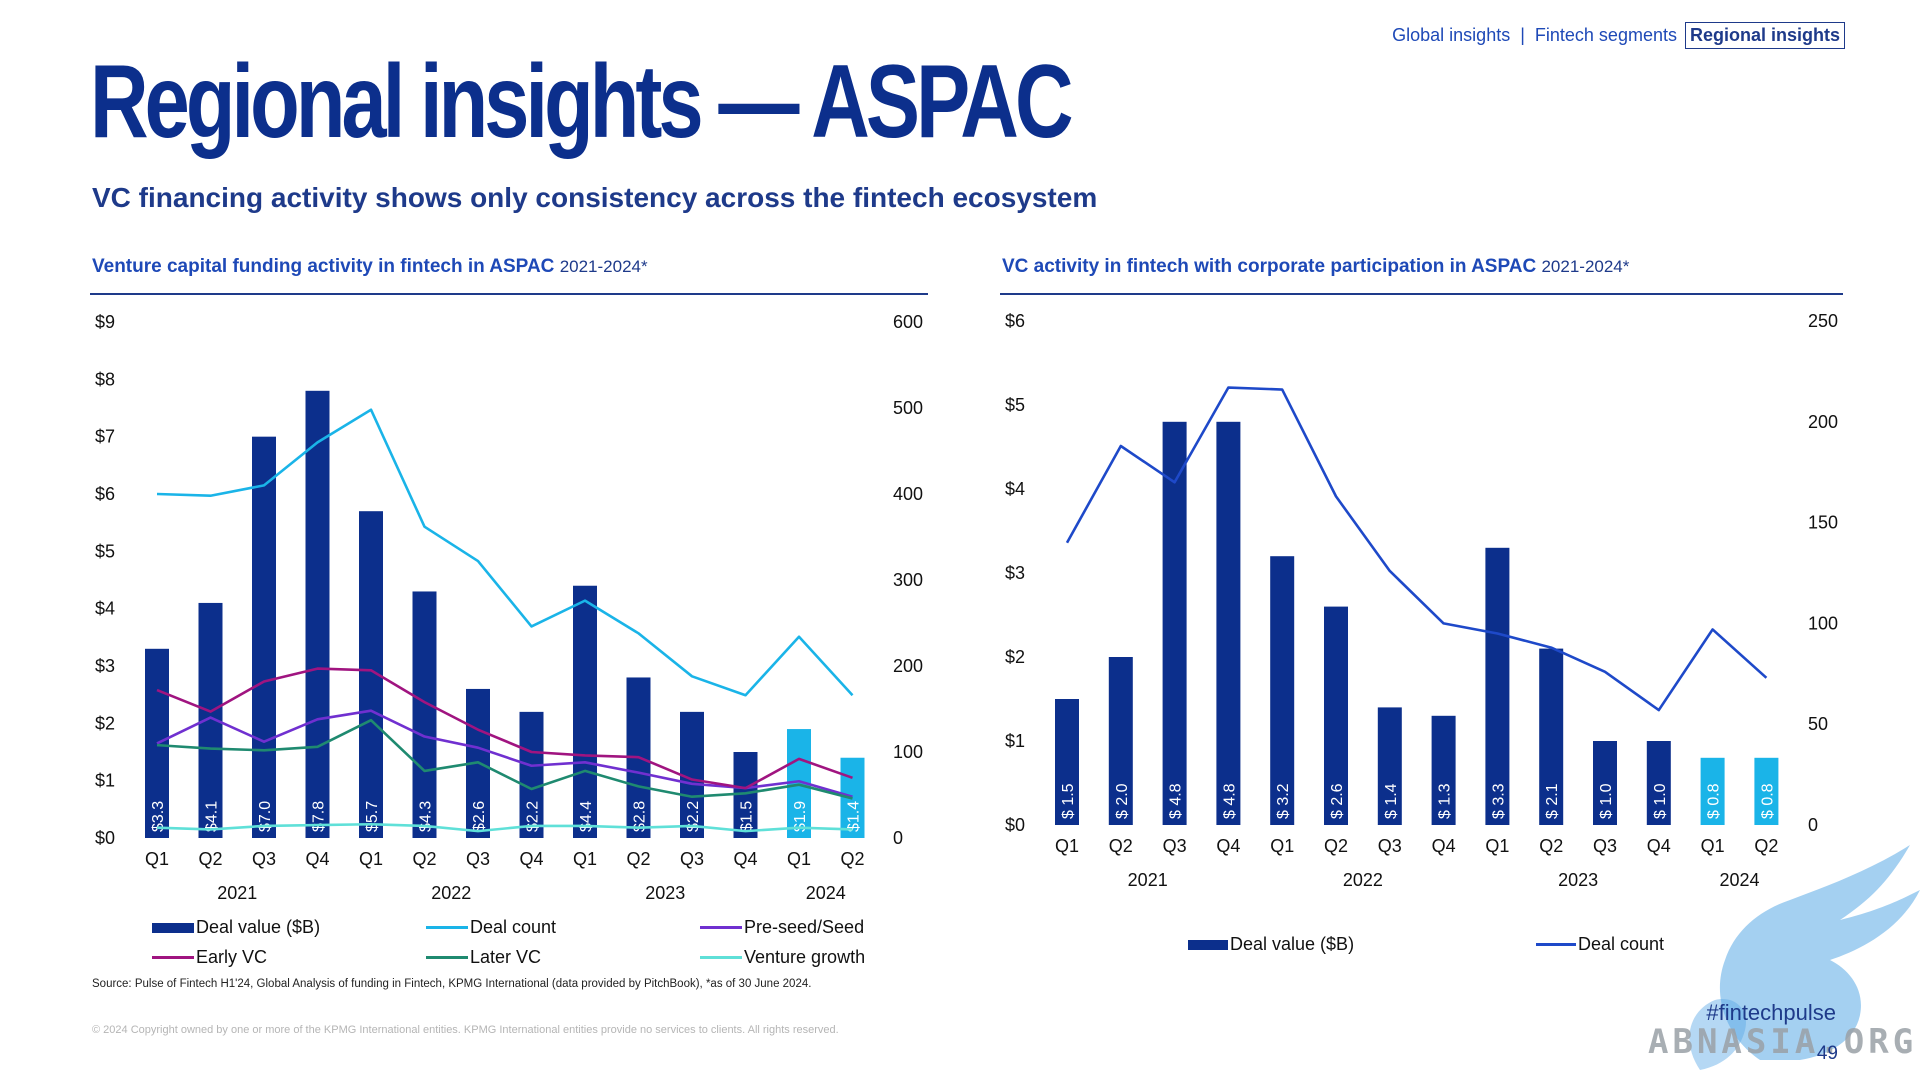  I want to click on legend-label: Venture growth, so click(805, 957).